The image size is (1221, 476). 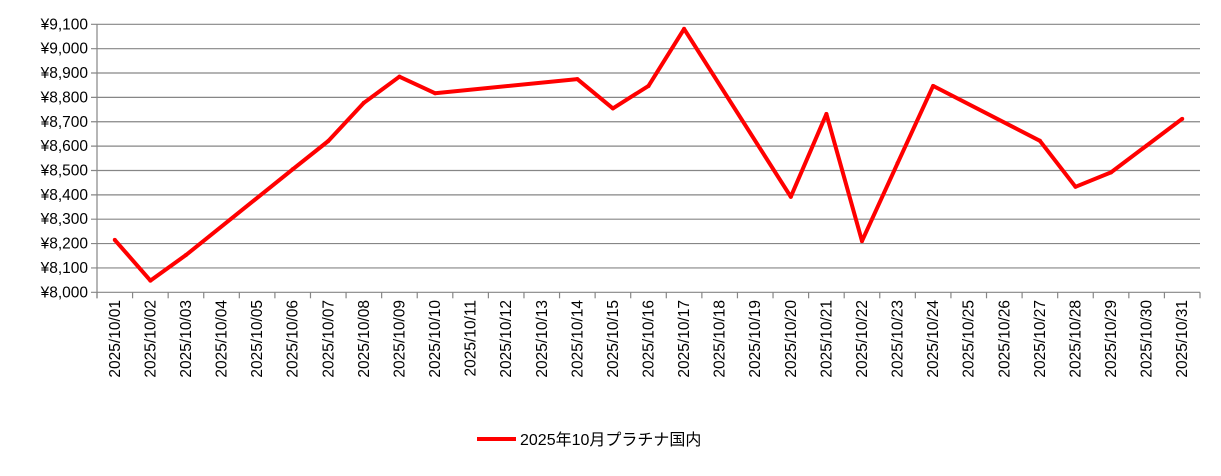 What do you see at coordinates (755, 339) in the screenshot?
I see `x-tick-label: 2025/10/19` at bounding box center [755, 339].